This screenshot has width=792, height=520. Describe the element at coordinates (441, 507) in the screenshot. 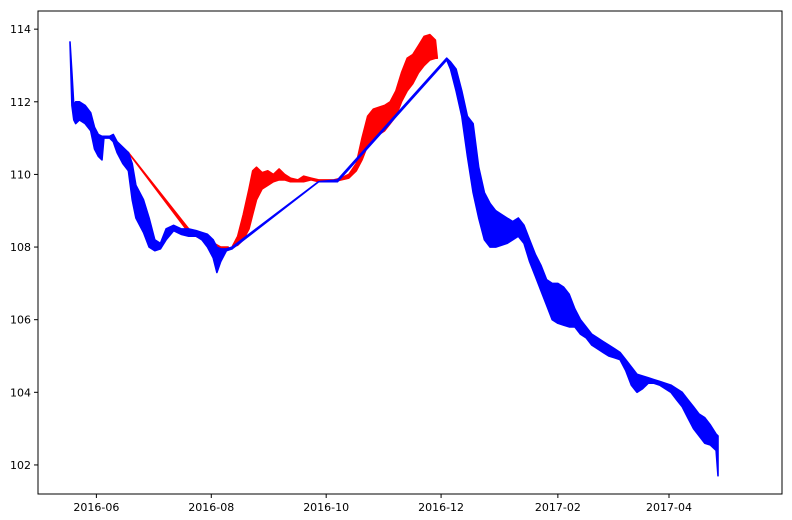

I see `x-tick-label: 2016-12` at that location.